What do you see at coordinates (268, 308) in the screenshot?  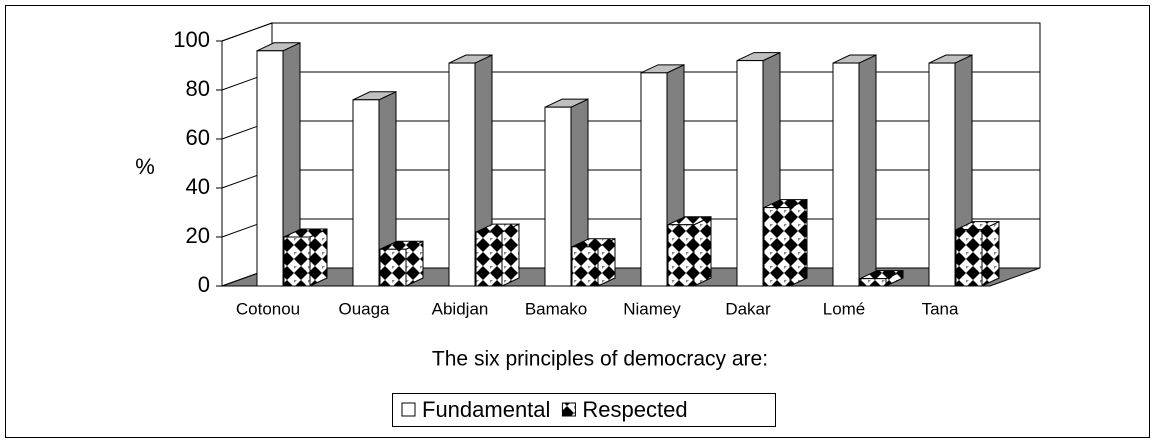 I see `x-tick-label: Cotonou` at bounding box center [268, 308].